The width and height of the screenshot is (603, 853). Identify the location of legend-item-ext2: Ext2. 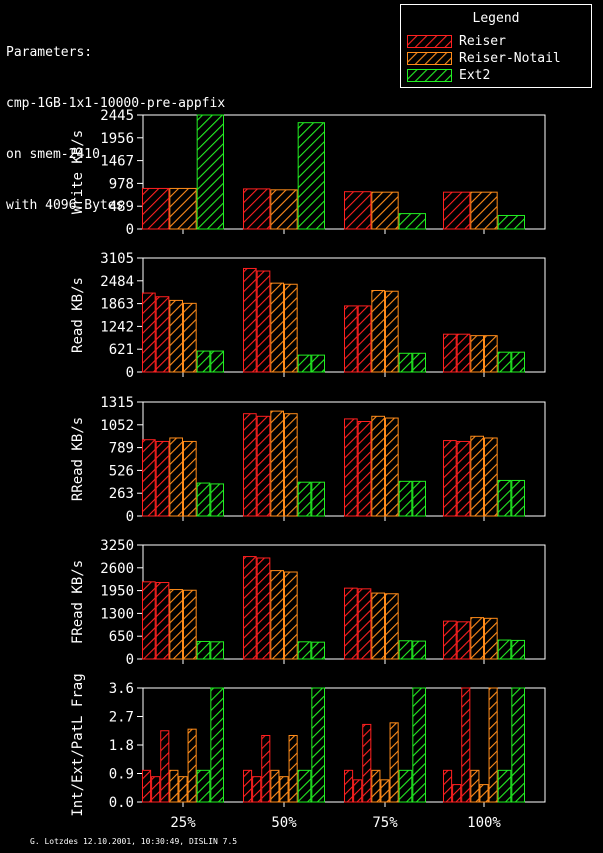
(448, 76).